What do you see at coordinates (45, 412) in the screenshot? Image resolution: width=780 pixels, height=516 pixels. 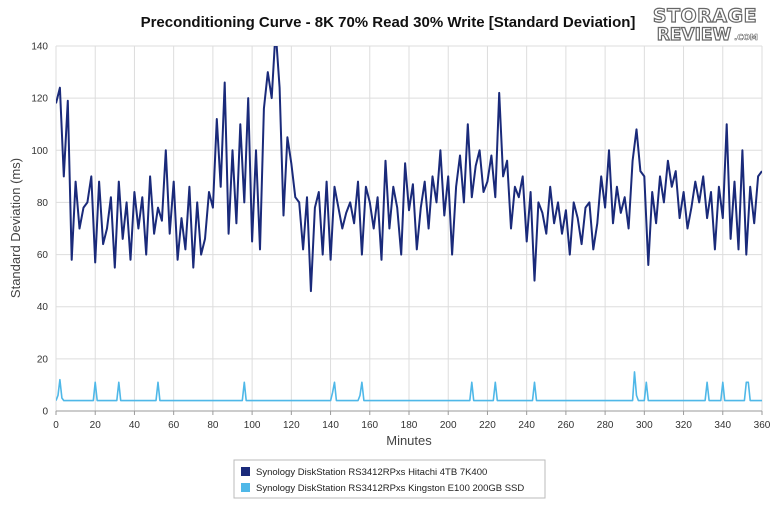 I see `y-tick-label: 0` at bounding box center [45, 412].